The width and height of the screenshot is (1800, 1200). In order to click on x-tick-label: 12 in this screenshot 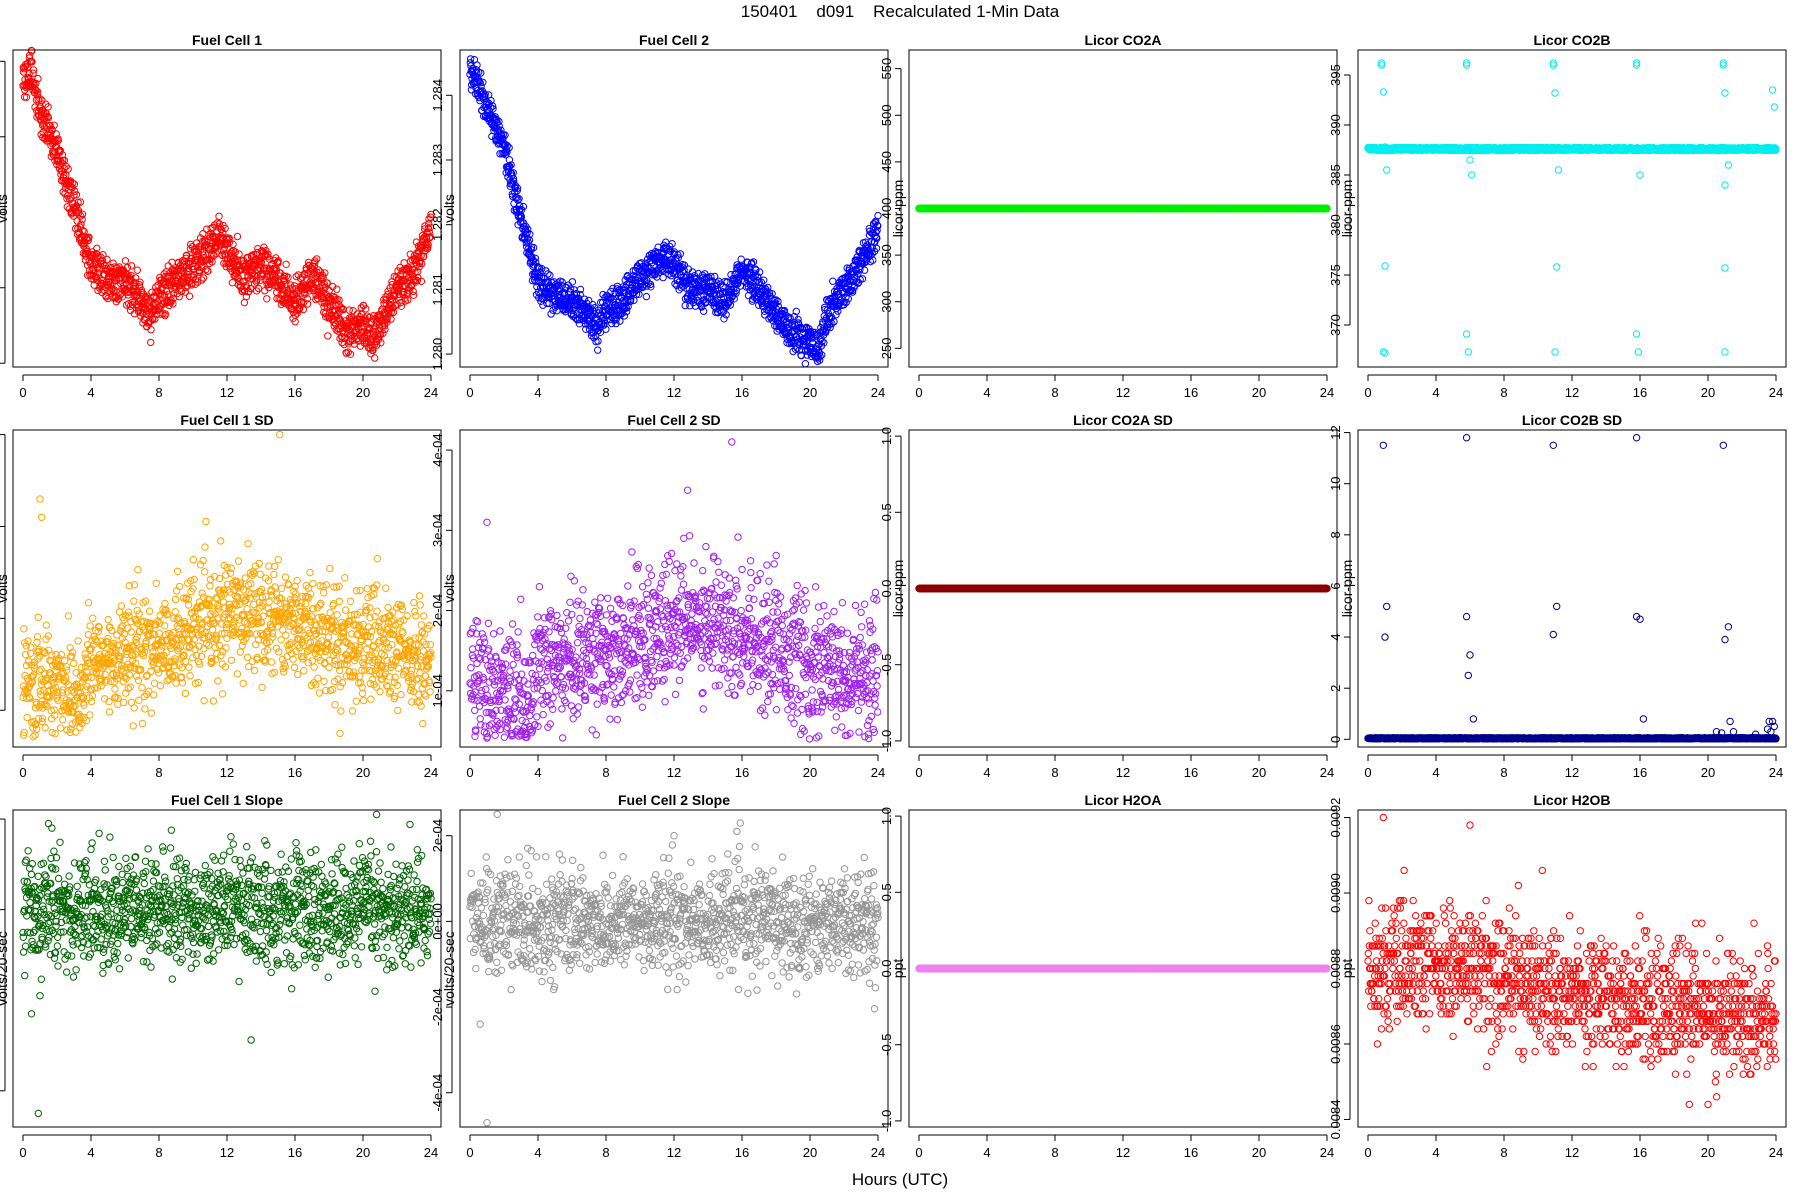, I will do `click(1123, 392)`.